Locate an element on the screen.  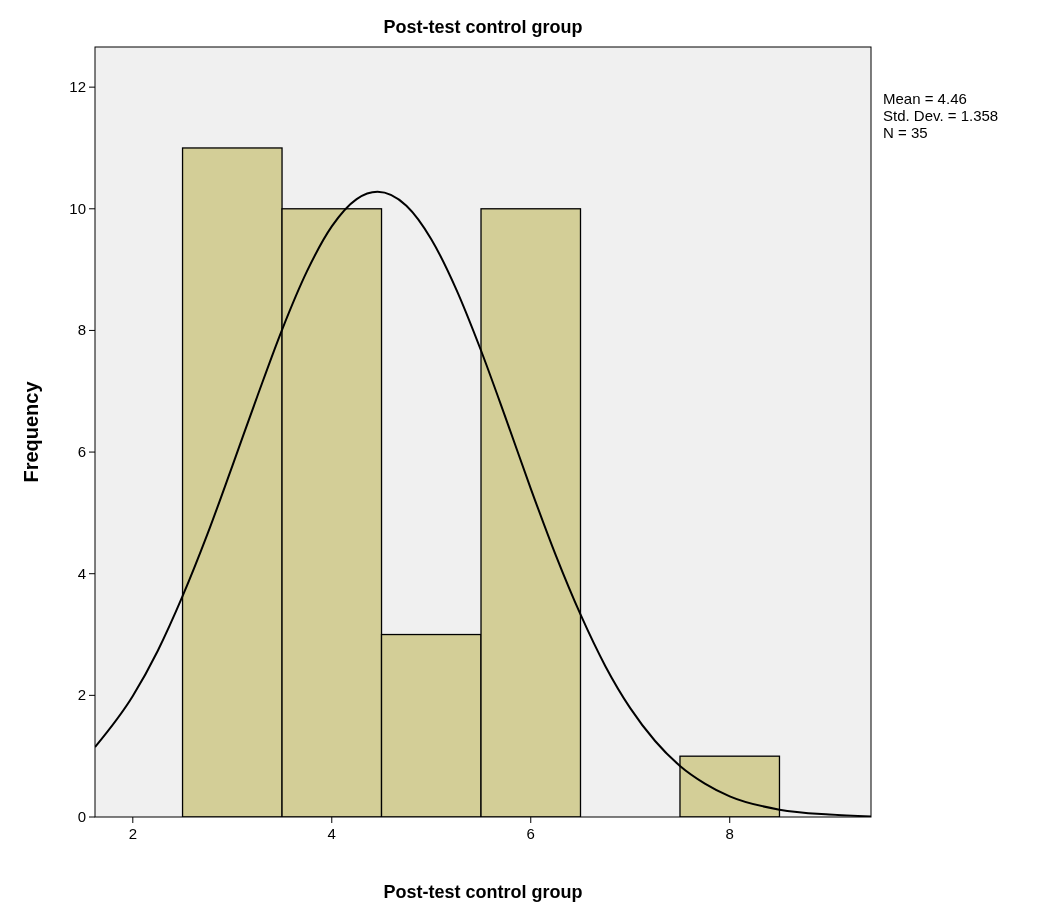
y-axis-title: Frequency is located at coordinates (31, 431).